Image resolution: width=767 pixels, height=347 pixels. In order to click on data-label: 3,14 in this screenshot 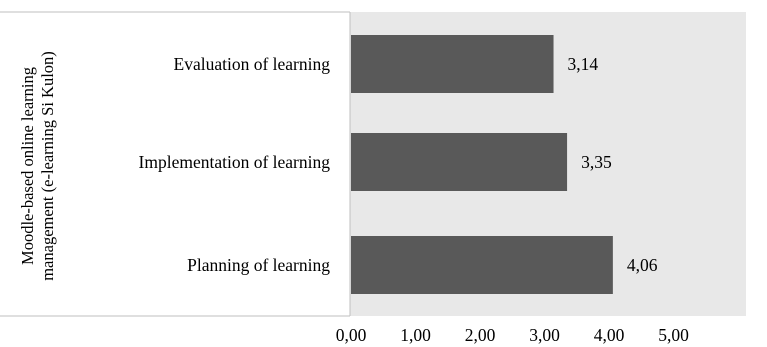, I will do `click(583, 64)`.